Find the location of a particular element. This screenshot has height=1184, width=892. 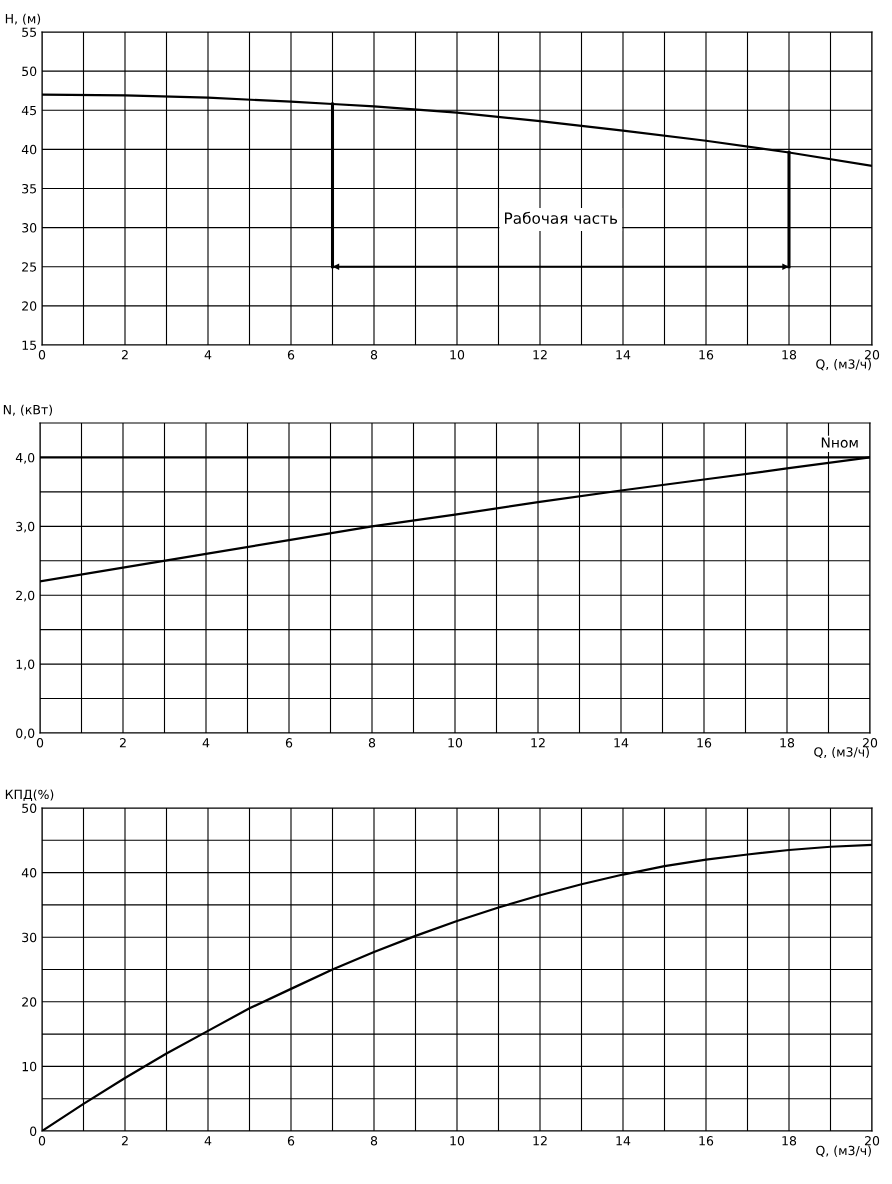

y-tick-label: 45 is located at coordinates (29, 110).